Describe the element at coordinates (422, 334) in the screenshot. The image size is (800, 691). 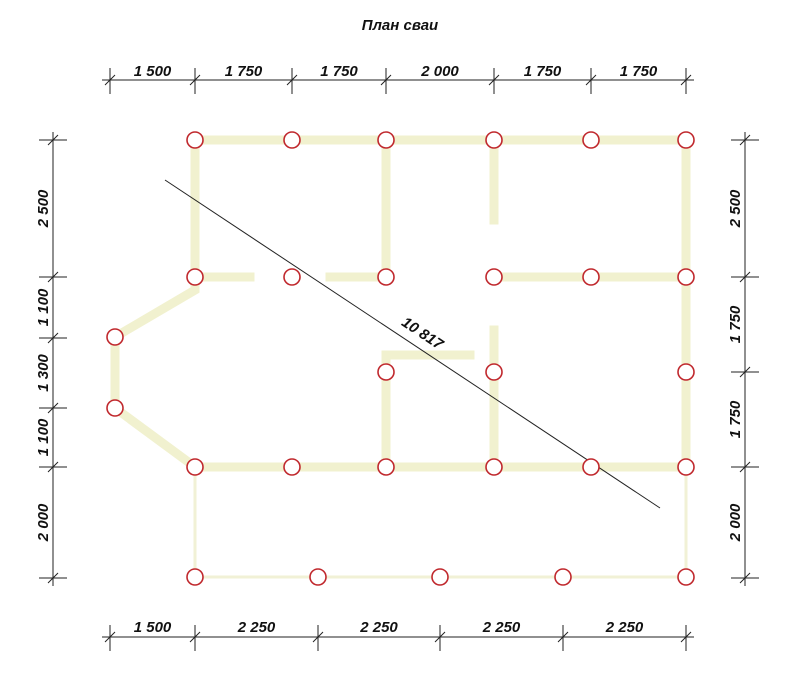
I see `diagonal-label: 10 817` at that location.